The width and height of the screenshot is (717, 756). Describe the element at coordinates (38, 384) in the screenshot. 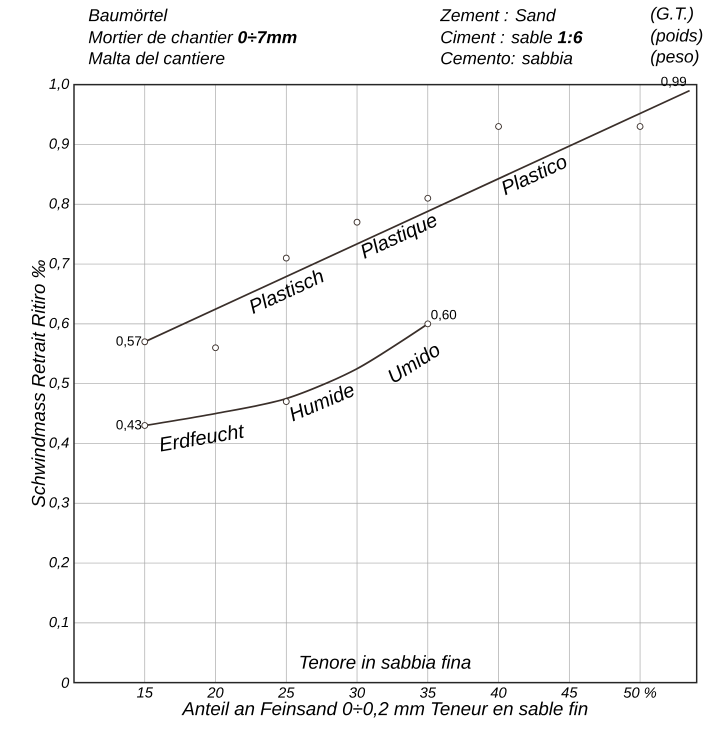

I see `y-axis-title: Schwindmass Retrait Ritiro ‰` at that location.